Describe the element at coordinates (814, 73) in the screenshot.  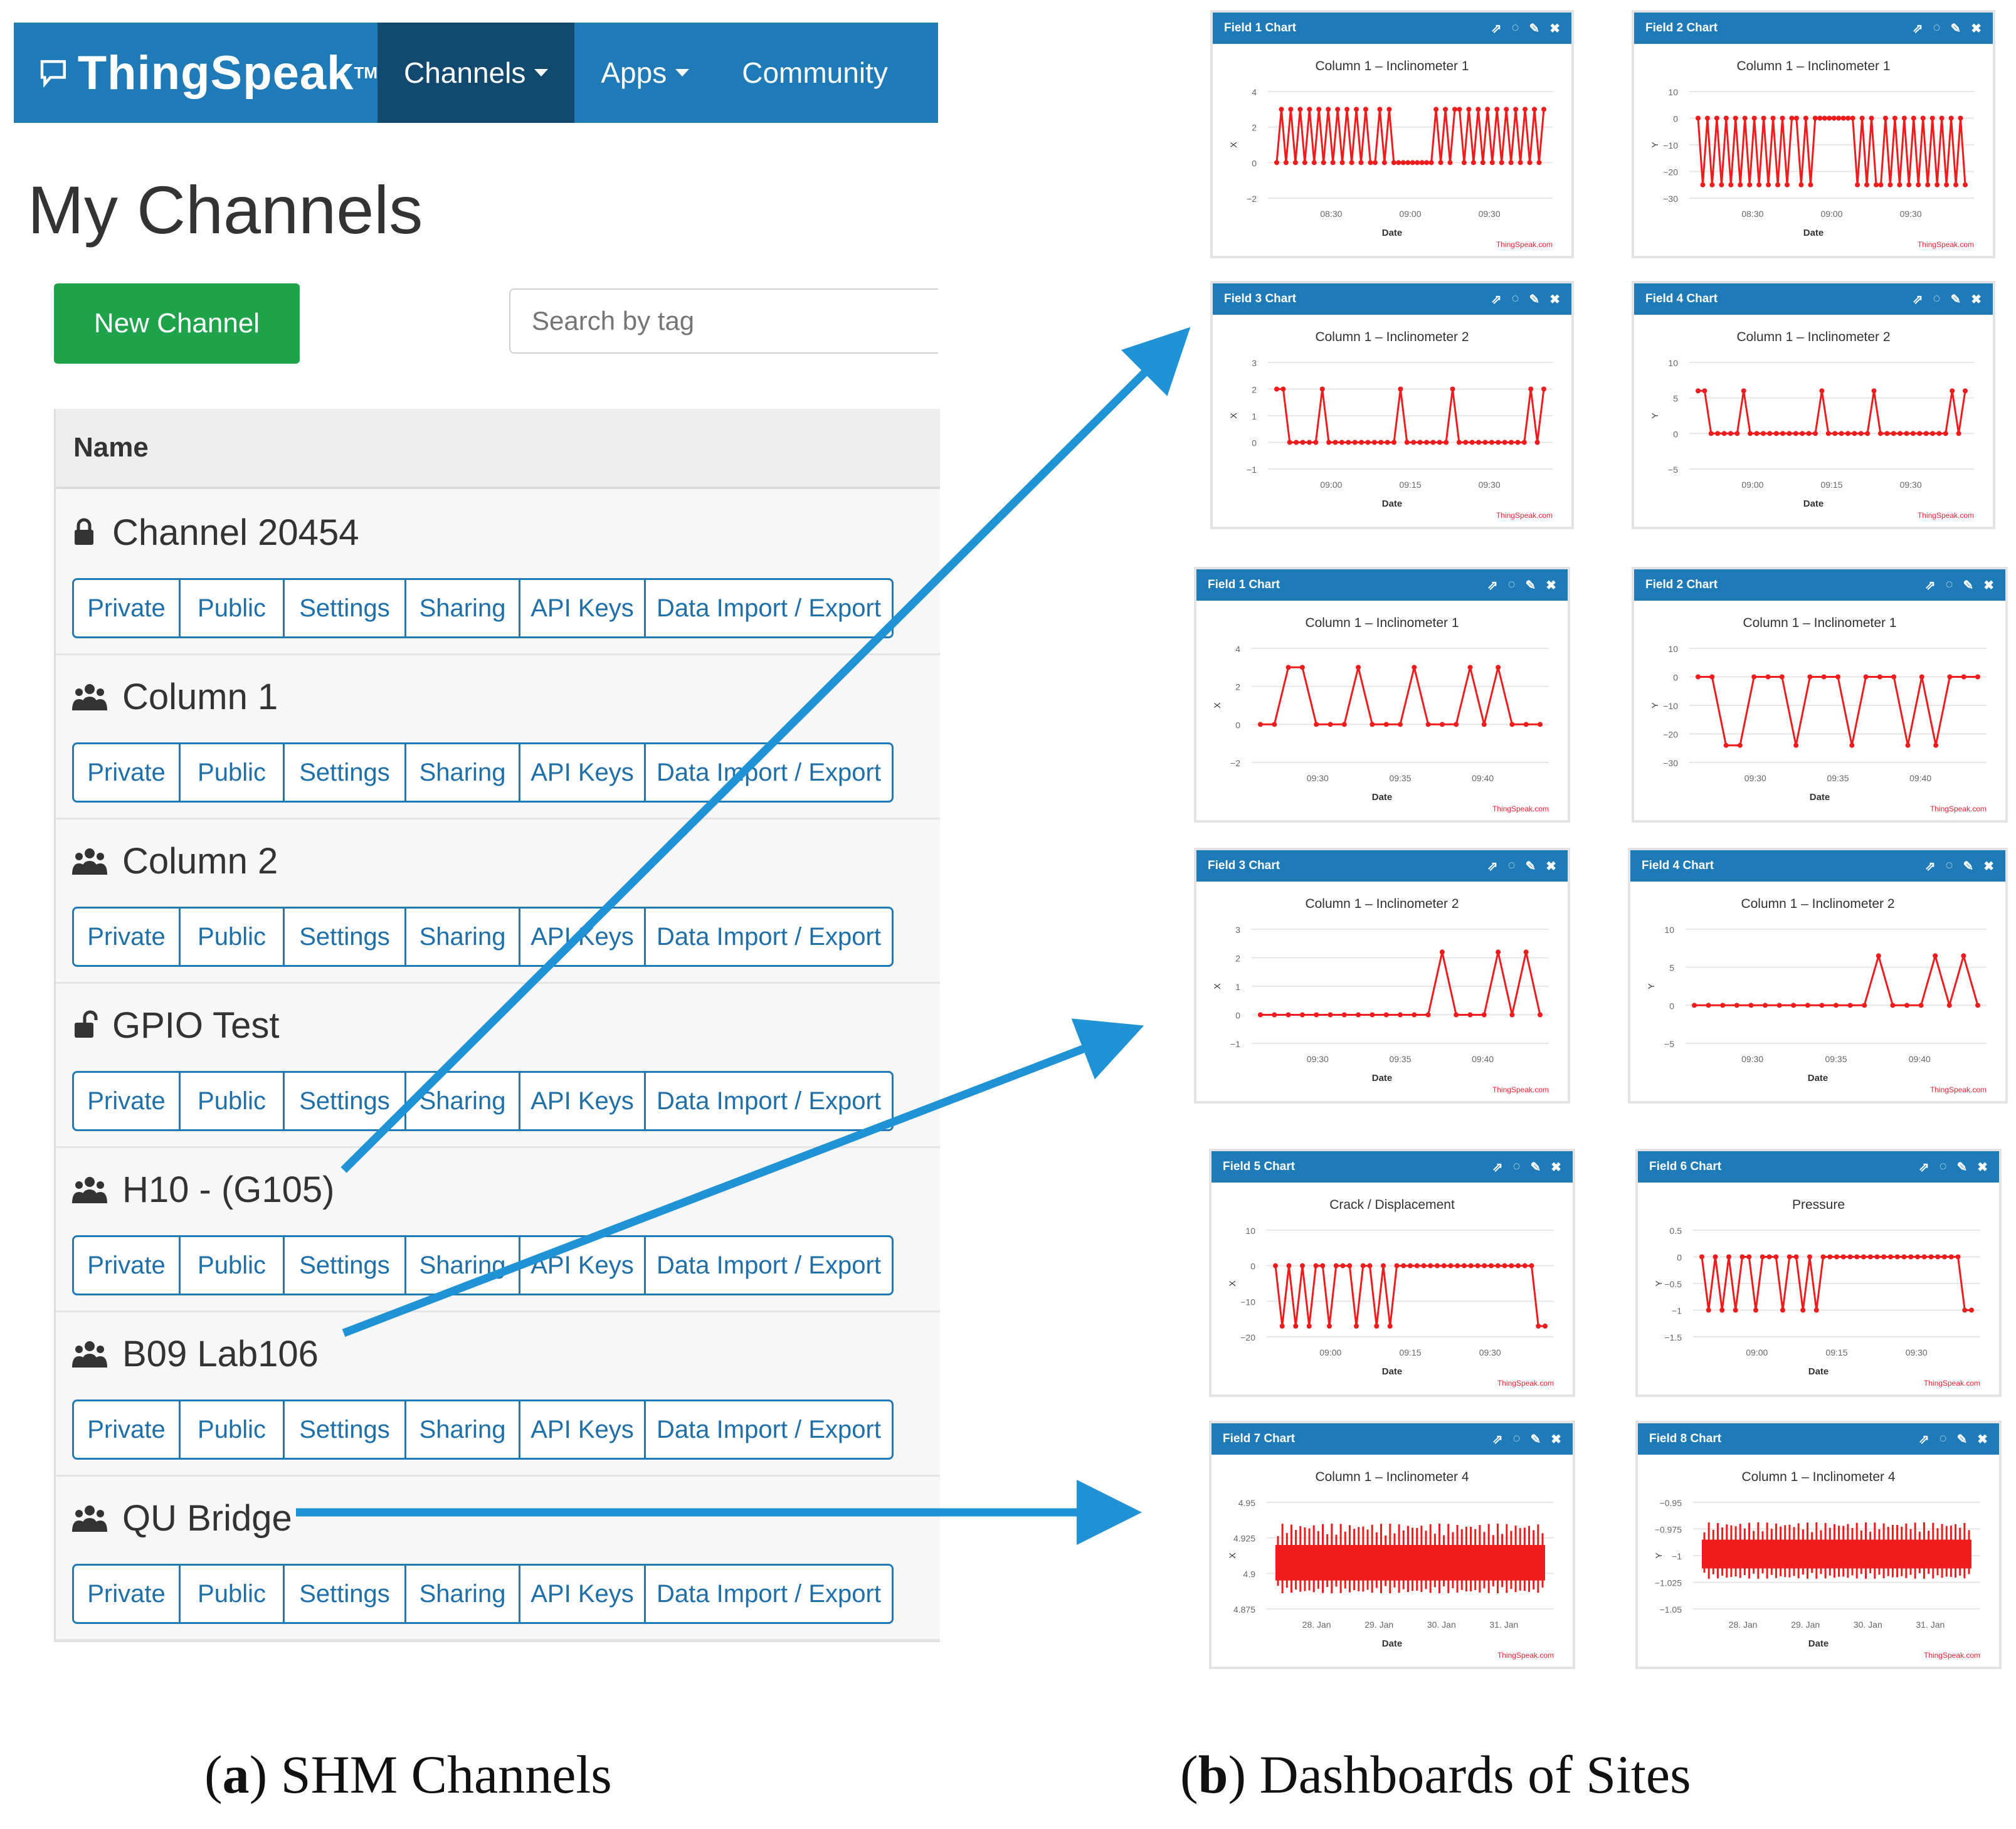
I see `nav-community: Community` at that location.